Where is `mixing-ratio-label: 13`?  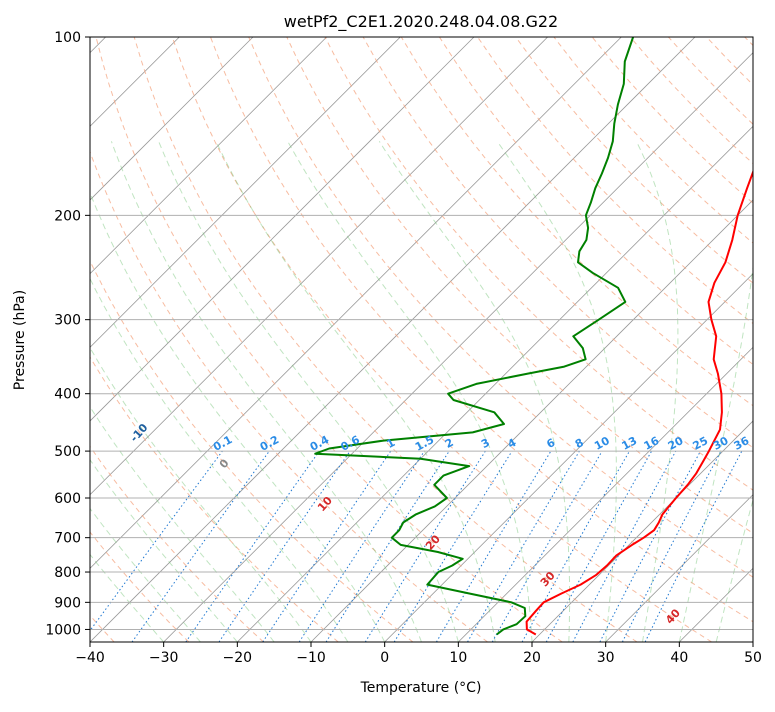
mixing-ratio-label: 13 is located at coordinates (630, 443).